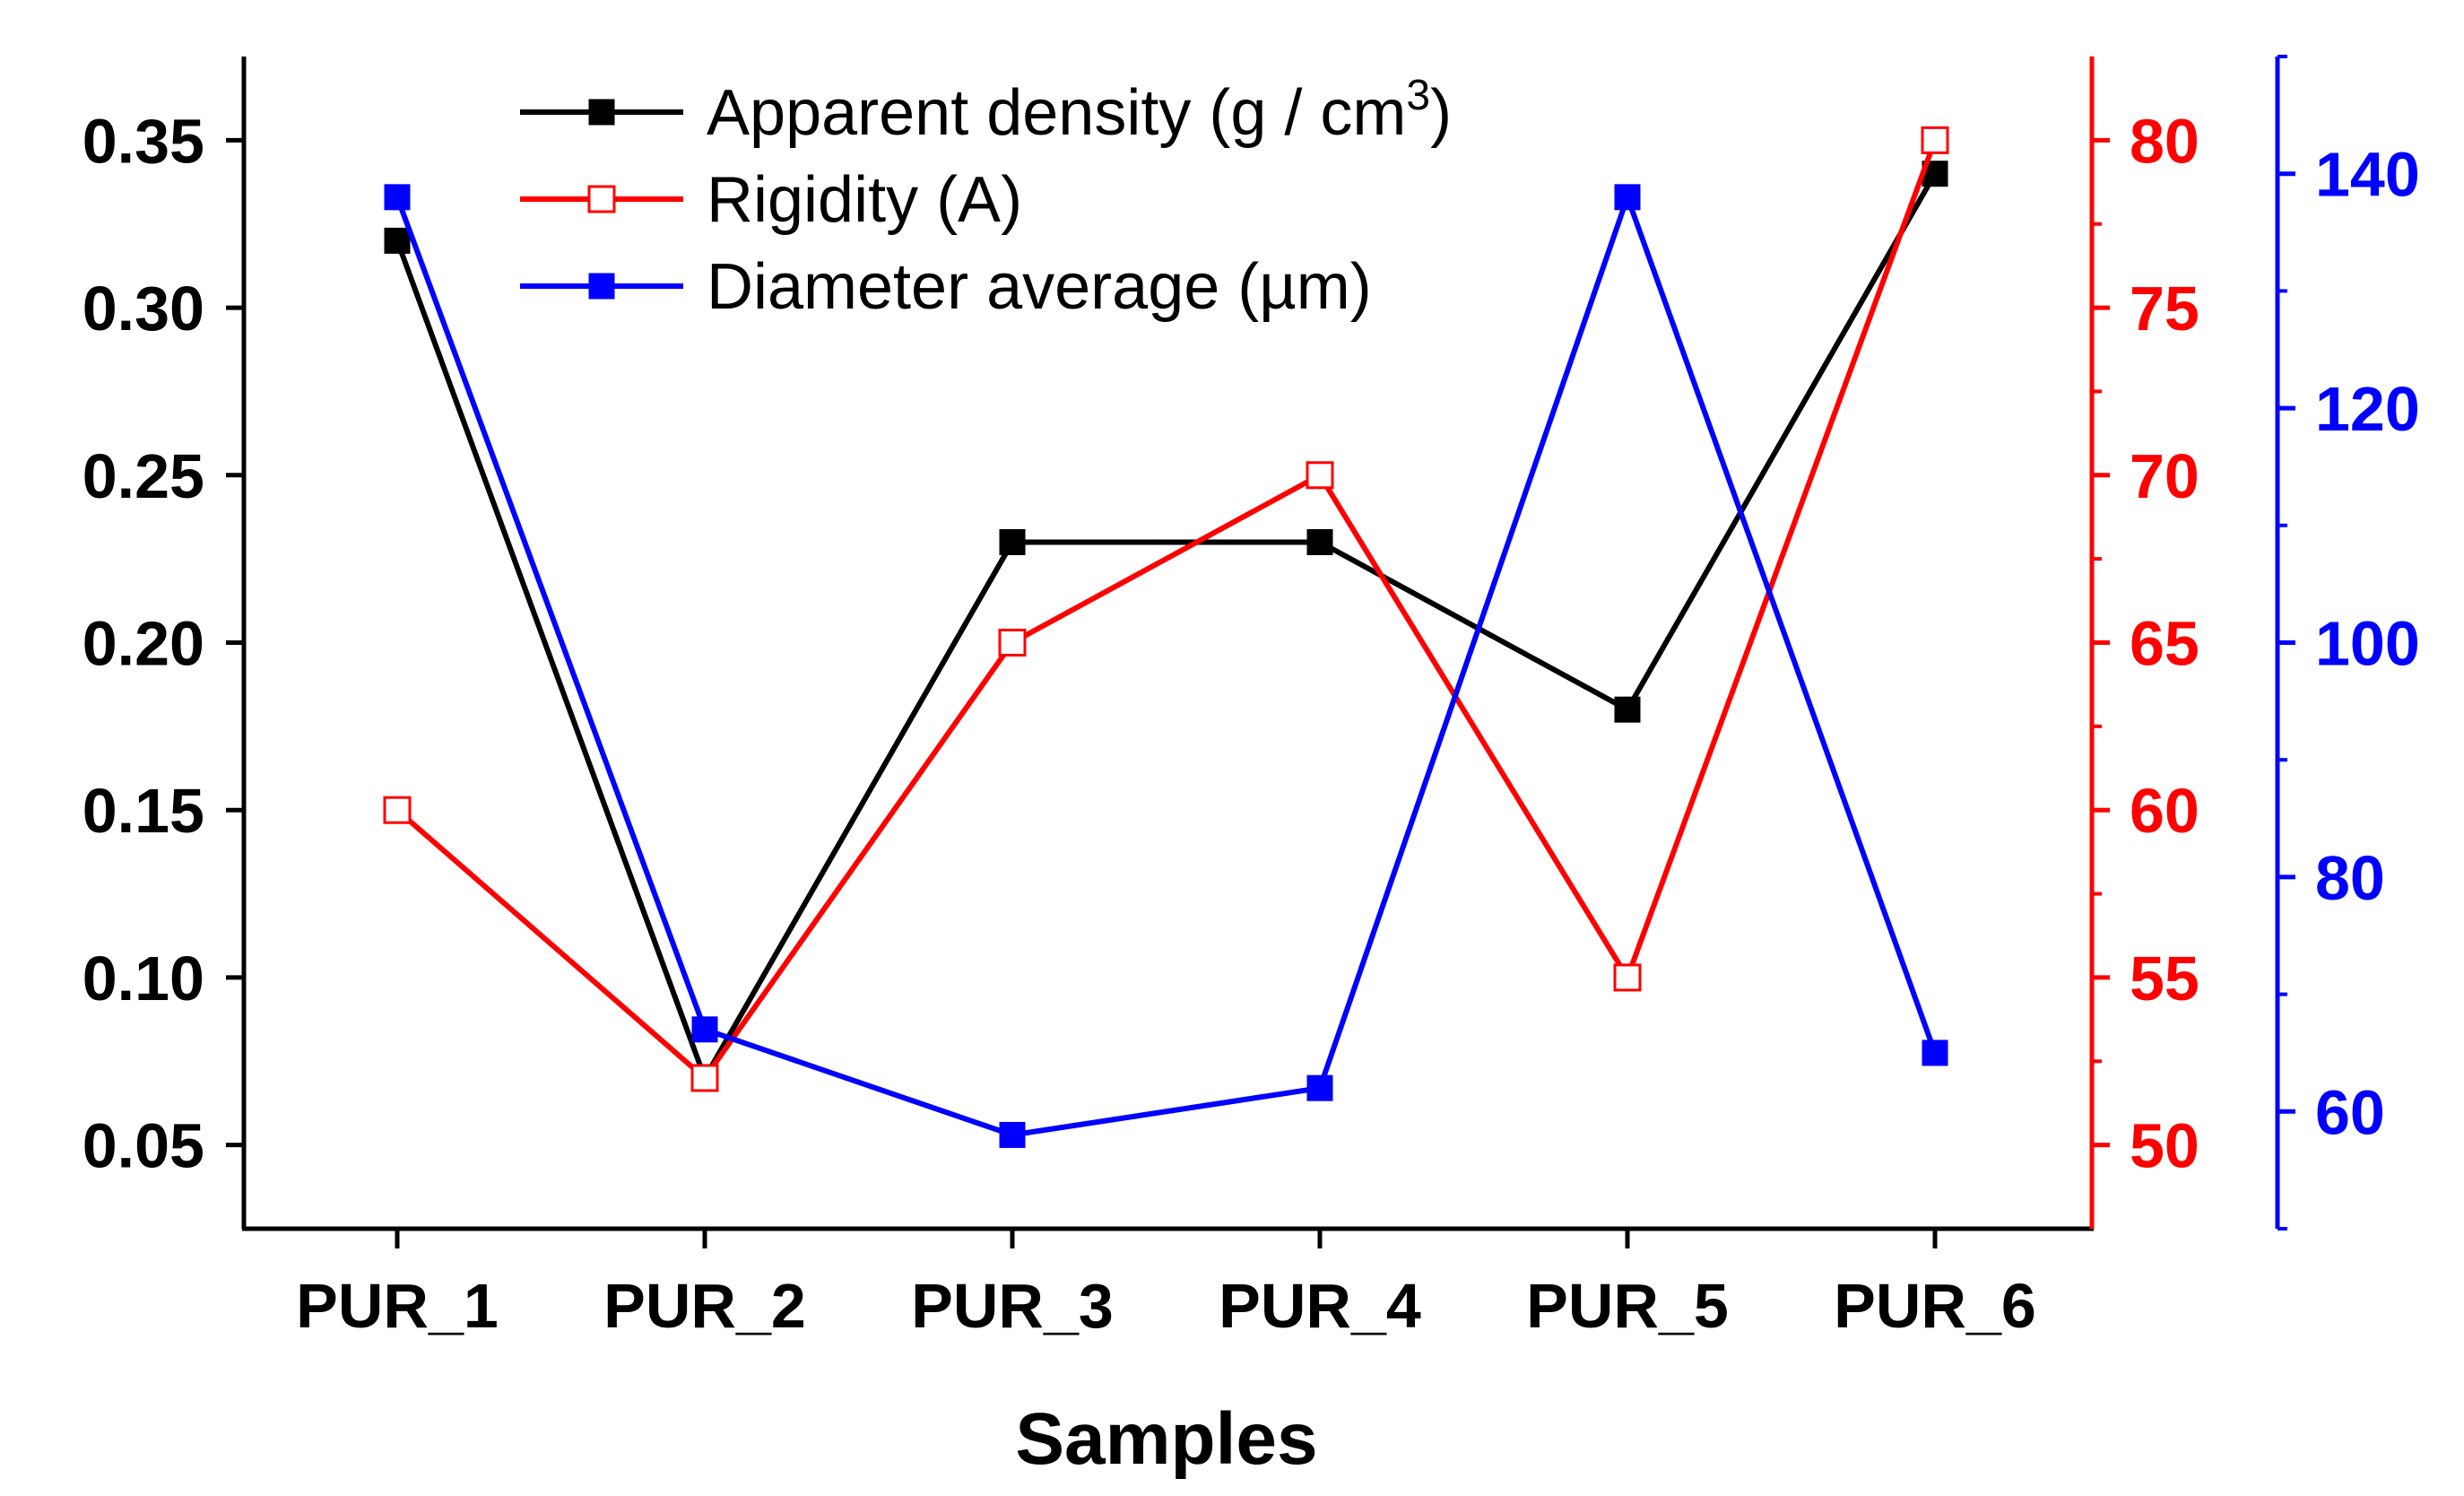 The width and height of the screenshot is (2464, 1496). Describe the element at coordinates (2164, 644) in the screenshot. I see `right-red-tick-label: 65` at that location.